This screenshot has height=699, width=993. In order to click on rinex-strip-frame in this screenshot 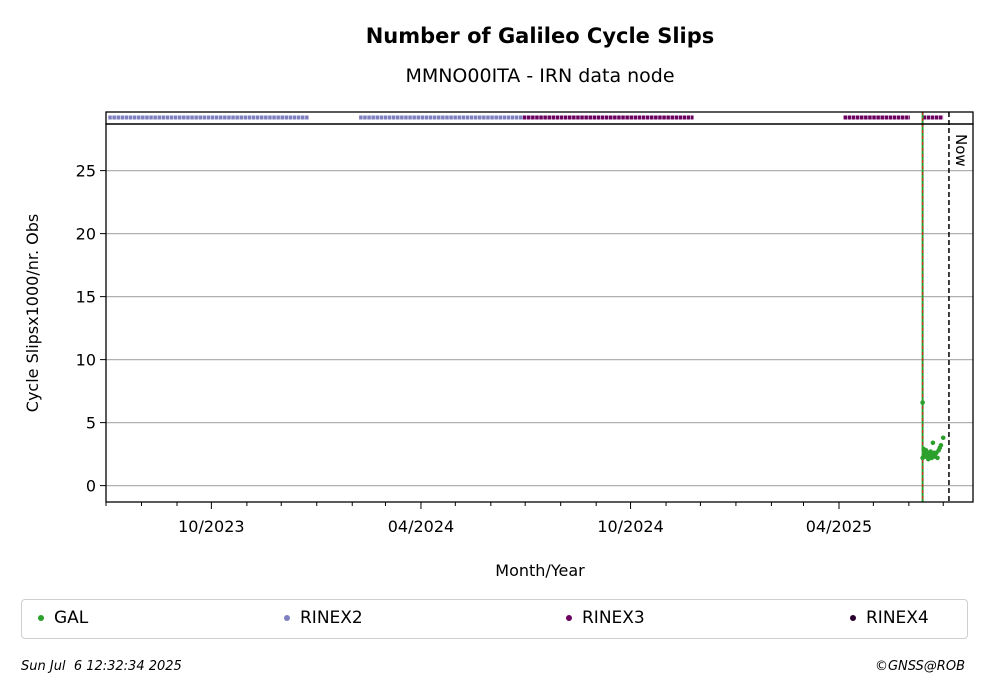, I will do `click(539, 118)`.